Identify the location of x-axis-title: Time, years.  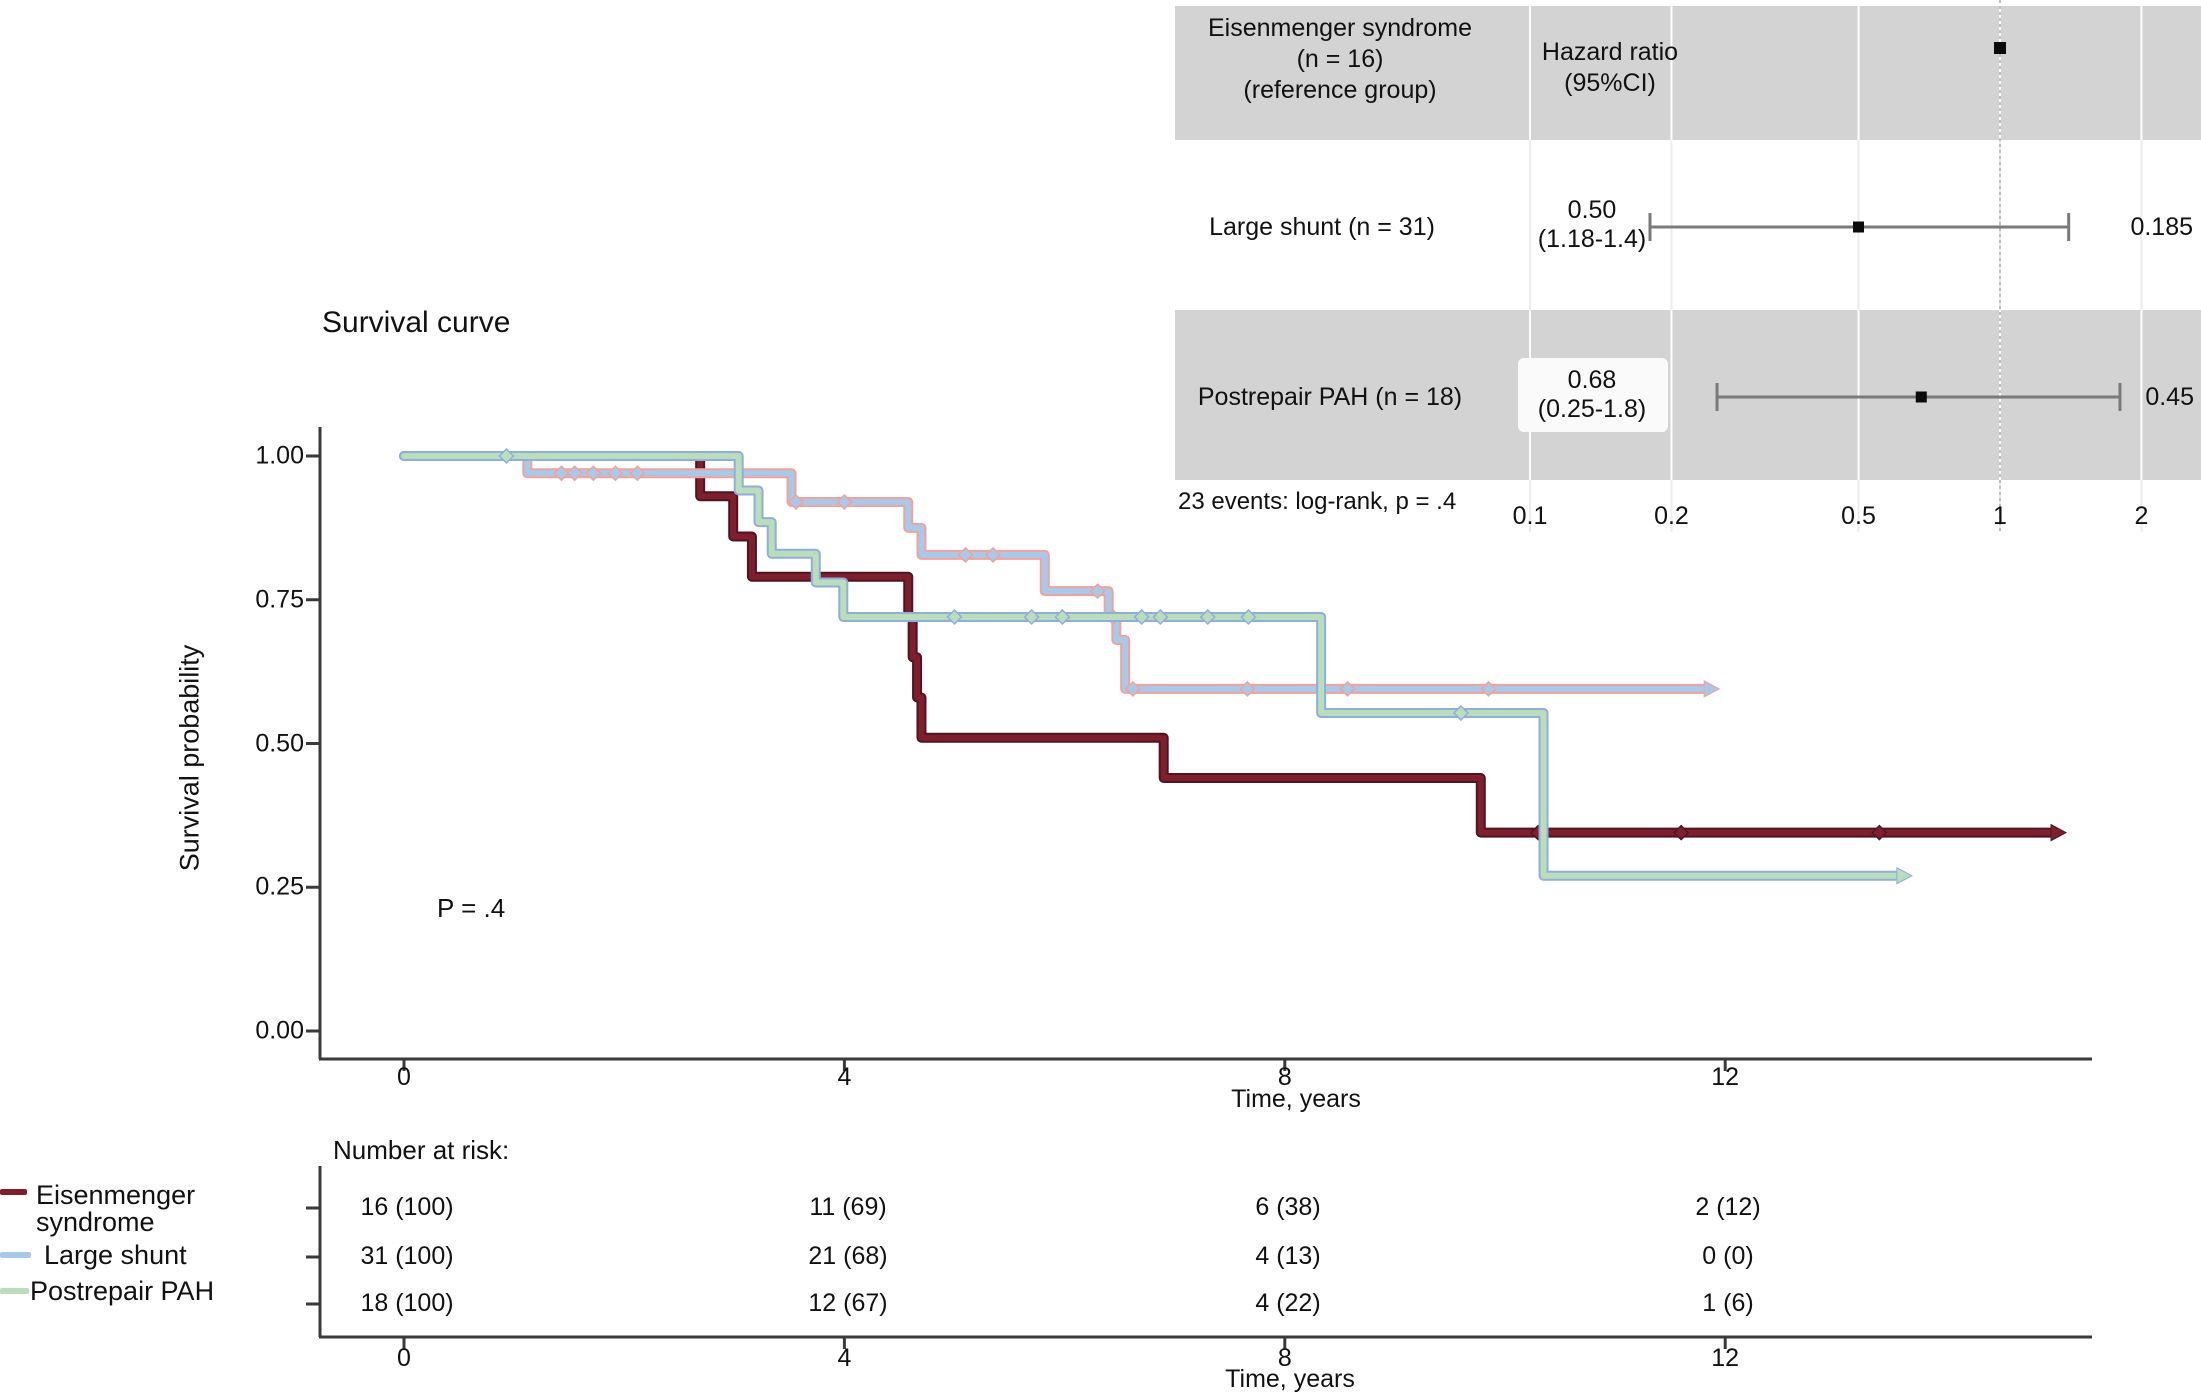
(1296, 1099).